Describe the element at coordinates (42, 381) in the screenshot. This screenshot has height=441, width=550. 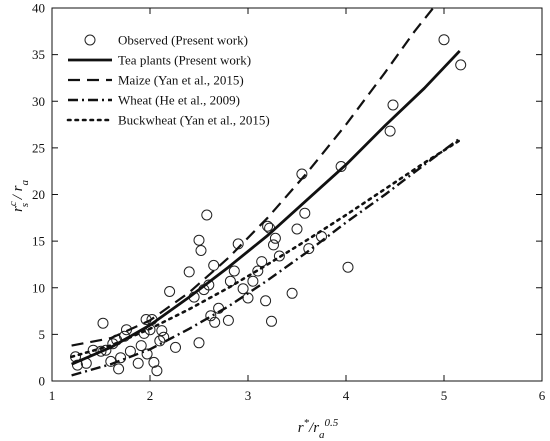
I see `y-tick-label: 0` at that location.